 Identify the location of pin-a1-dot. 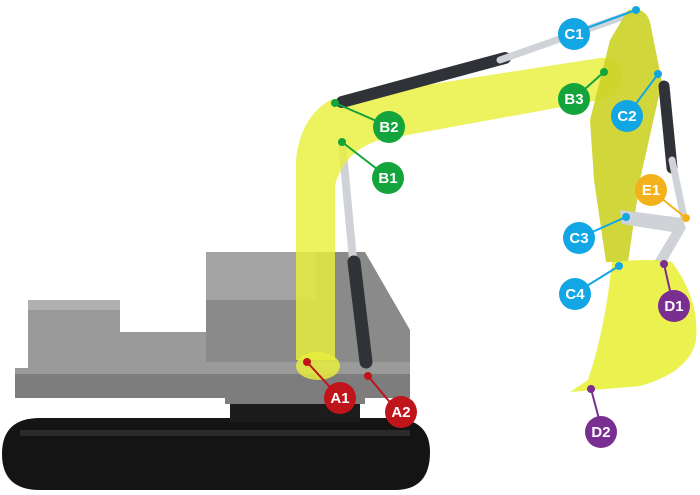
(307, 362).